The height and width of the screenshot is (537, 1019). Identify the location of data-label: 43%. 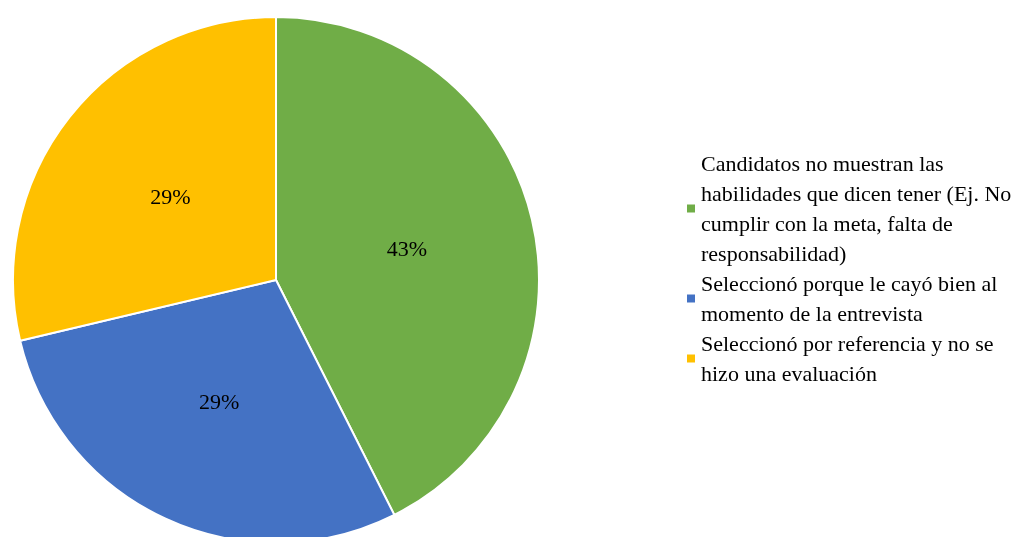
(407, 249).